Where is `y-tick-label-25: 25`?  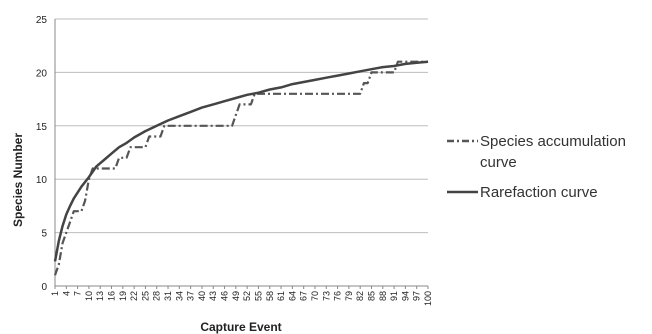 y-tick-label-25: 25 is located at coordinates (42, 20).